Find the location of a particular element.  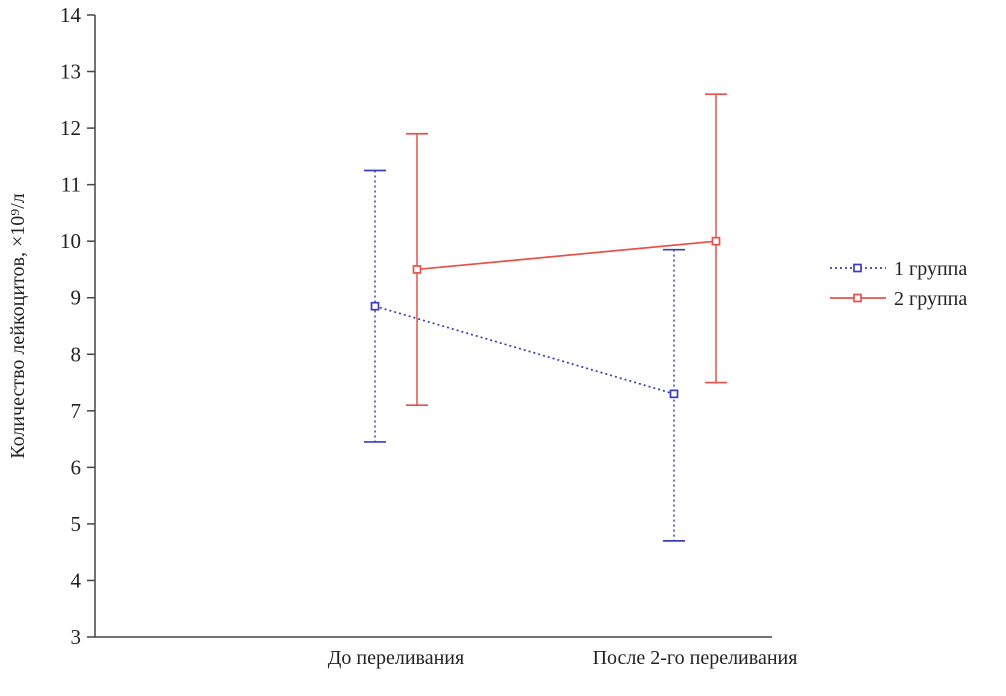

y-tick-label: 12 is located at coordinates (70, 128).